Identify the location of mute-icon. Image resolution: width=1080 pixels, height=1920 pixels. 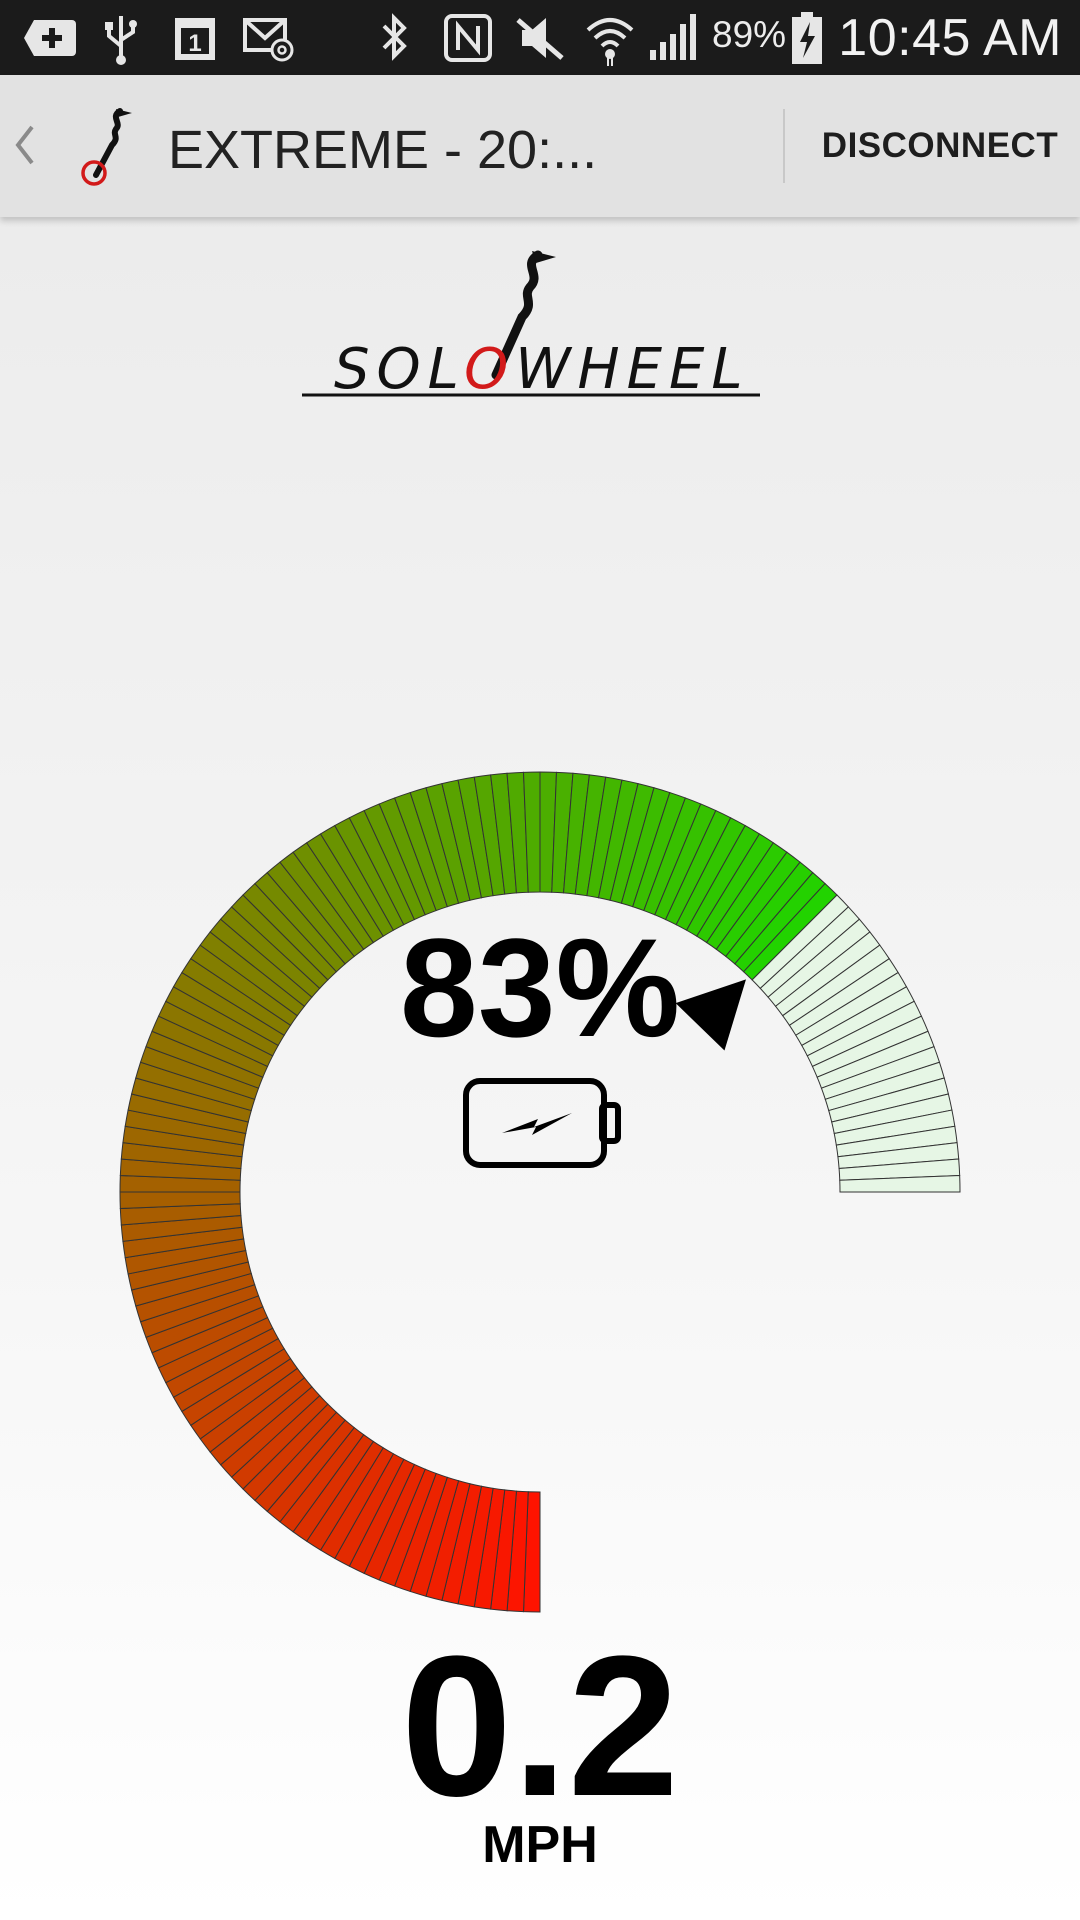
(540, 39).